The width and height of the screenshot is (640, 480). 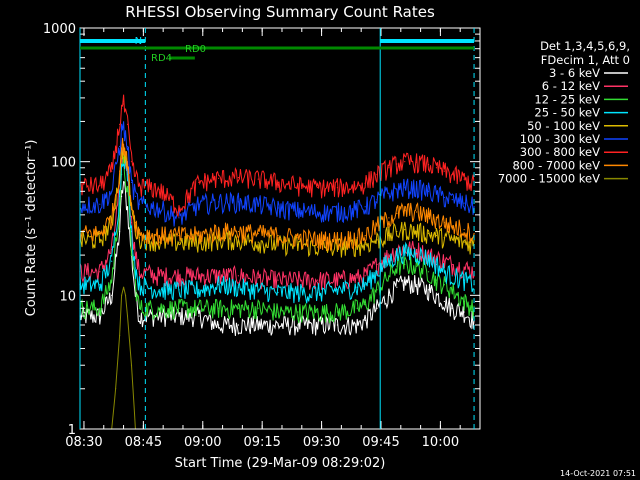 I want to click on legend-header: FDecim 1, Att 0, so click(x=585, y=60).